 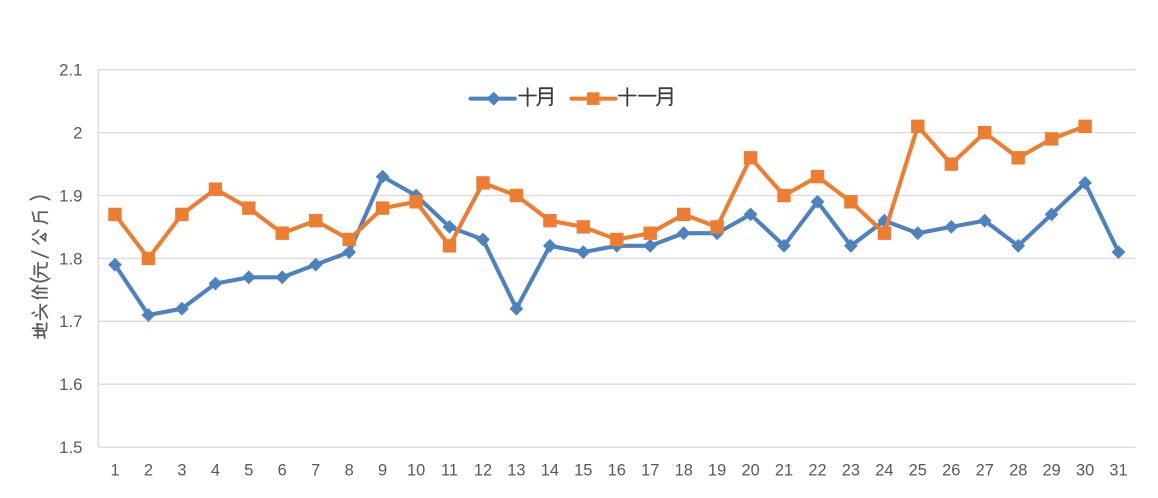 I want to click on svg-text: 23, so click(x=851, y=470).